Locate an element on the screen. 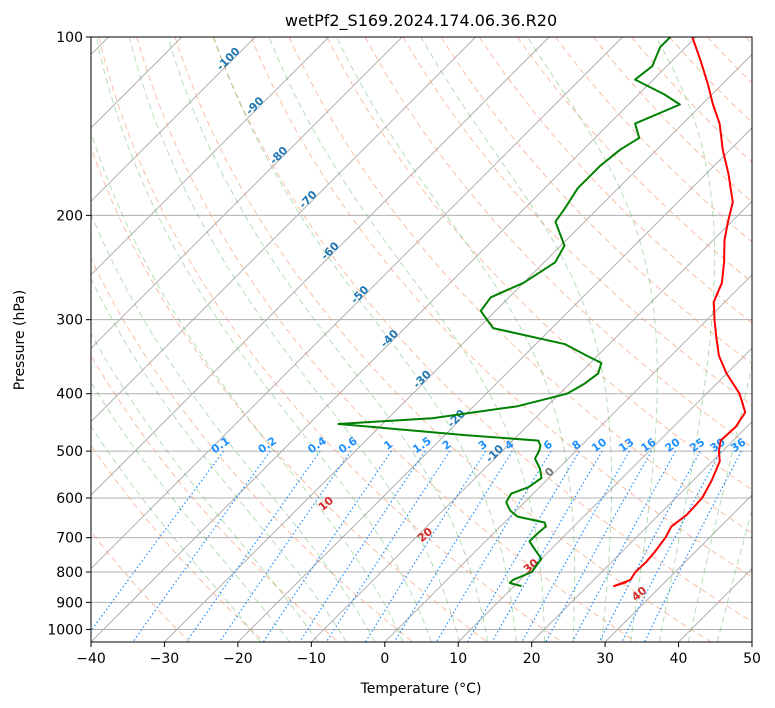 This screenshot has width=775, height=708. y-axis: 100 200 300 400 500 600 700 800 900 1000 is located at coordinates (69, 334).